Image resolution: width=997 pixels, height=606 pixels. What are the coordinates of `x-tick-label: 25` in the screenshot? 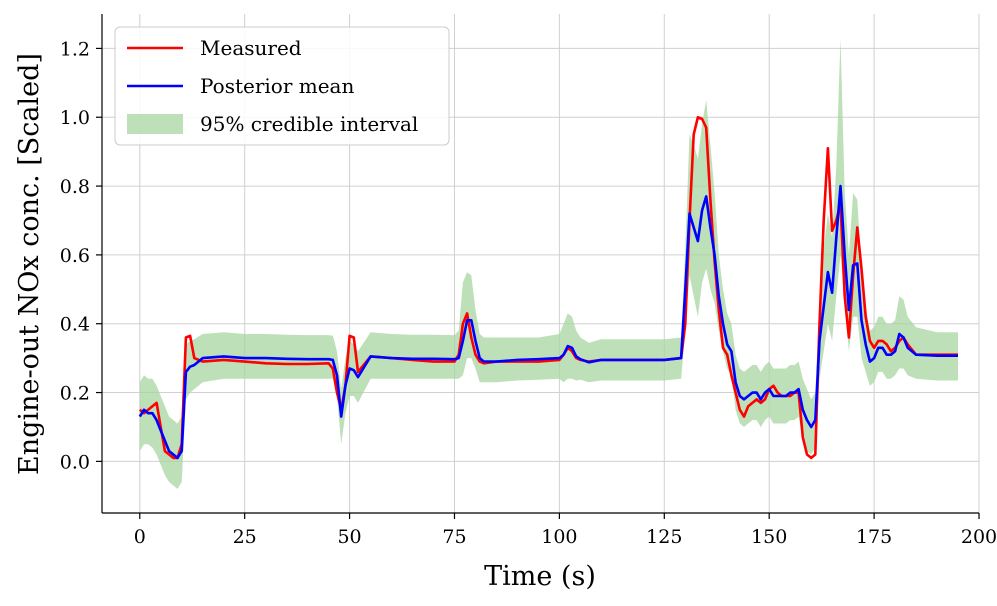 It's located at (245, 537).